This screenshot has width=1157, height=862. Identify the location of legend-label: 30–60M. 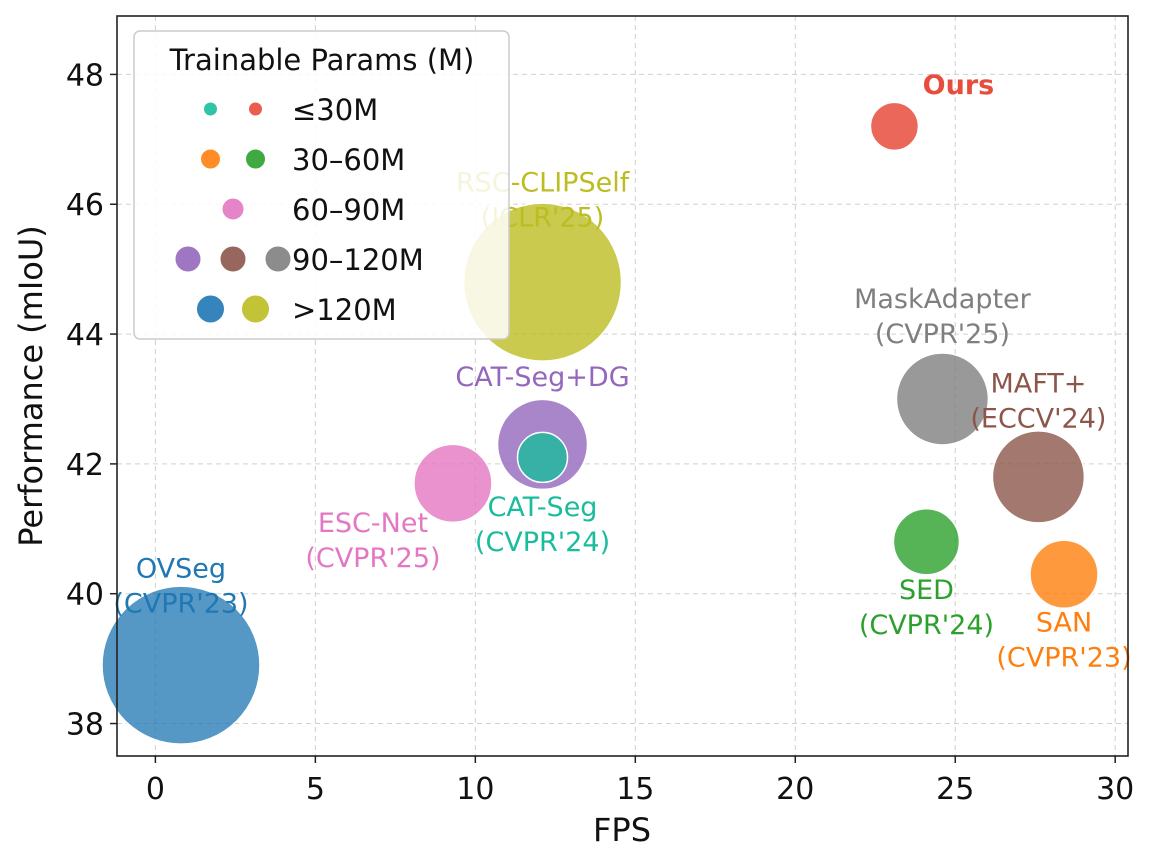
(348, 160).